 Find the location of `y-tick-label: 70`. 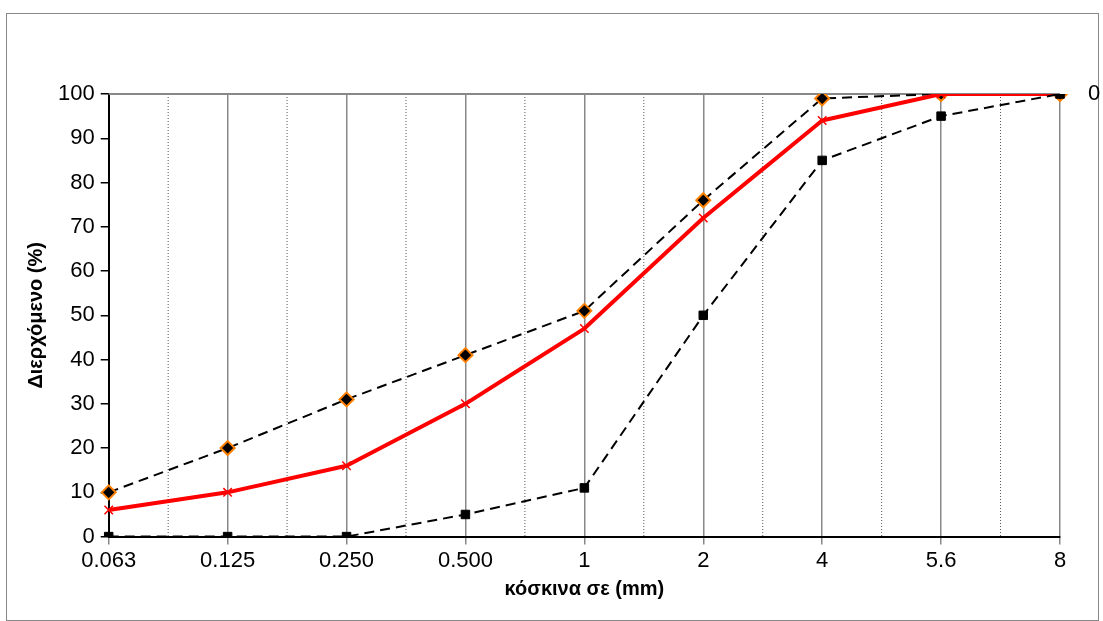

y-tick-label: 70 is located at coordinates (82, 225).